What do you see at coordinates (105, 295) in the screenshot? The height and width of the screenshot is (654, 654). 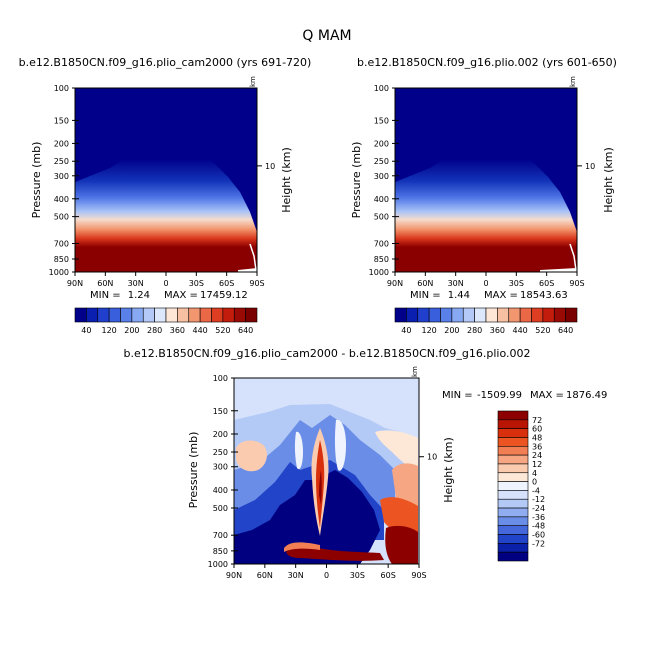 I see `min-label: MIN =` at bounding box center [105, 295].